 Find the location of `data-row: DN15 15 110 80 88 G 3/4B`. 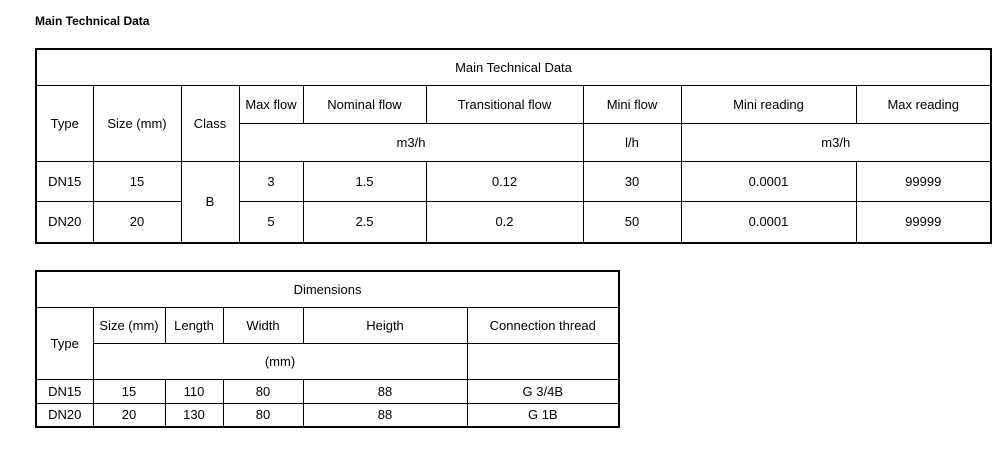

data-row: DN15 15 110 80 88 G 3/4B is located at coordinates (327, 391).